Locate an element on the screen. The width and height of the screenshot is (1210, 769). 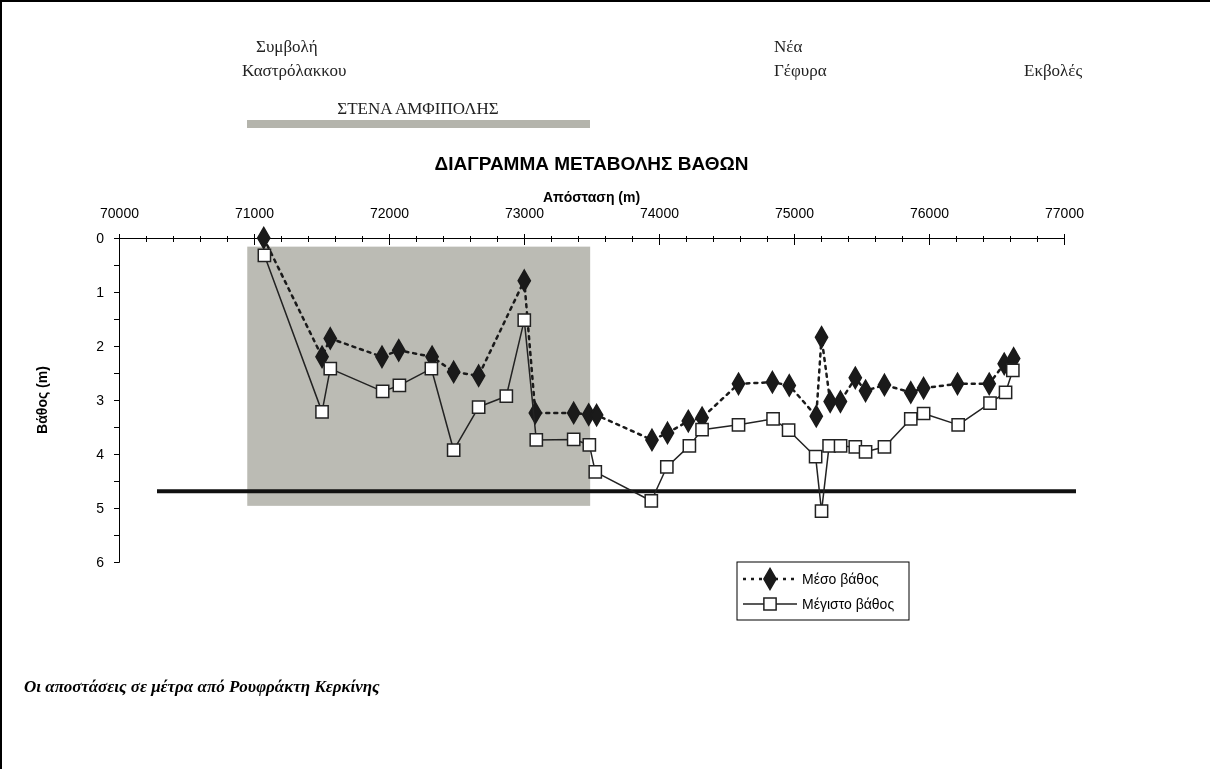
x-tick-label: 77000 is located at coordinates (1065, 213).